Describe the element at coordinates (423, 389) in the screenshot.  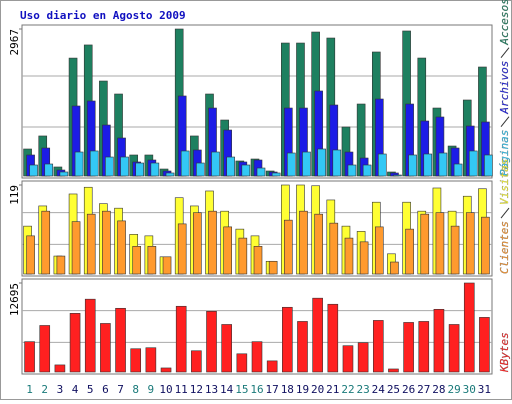
I see `x-tick-label: 27` at that location.